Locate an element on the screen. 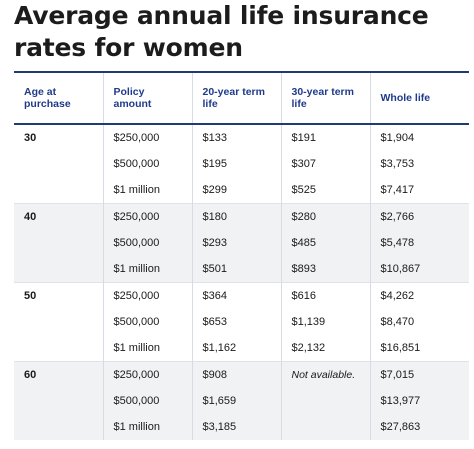  term30-cell: $525 is located at coordinates (325, 190).